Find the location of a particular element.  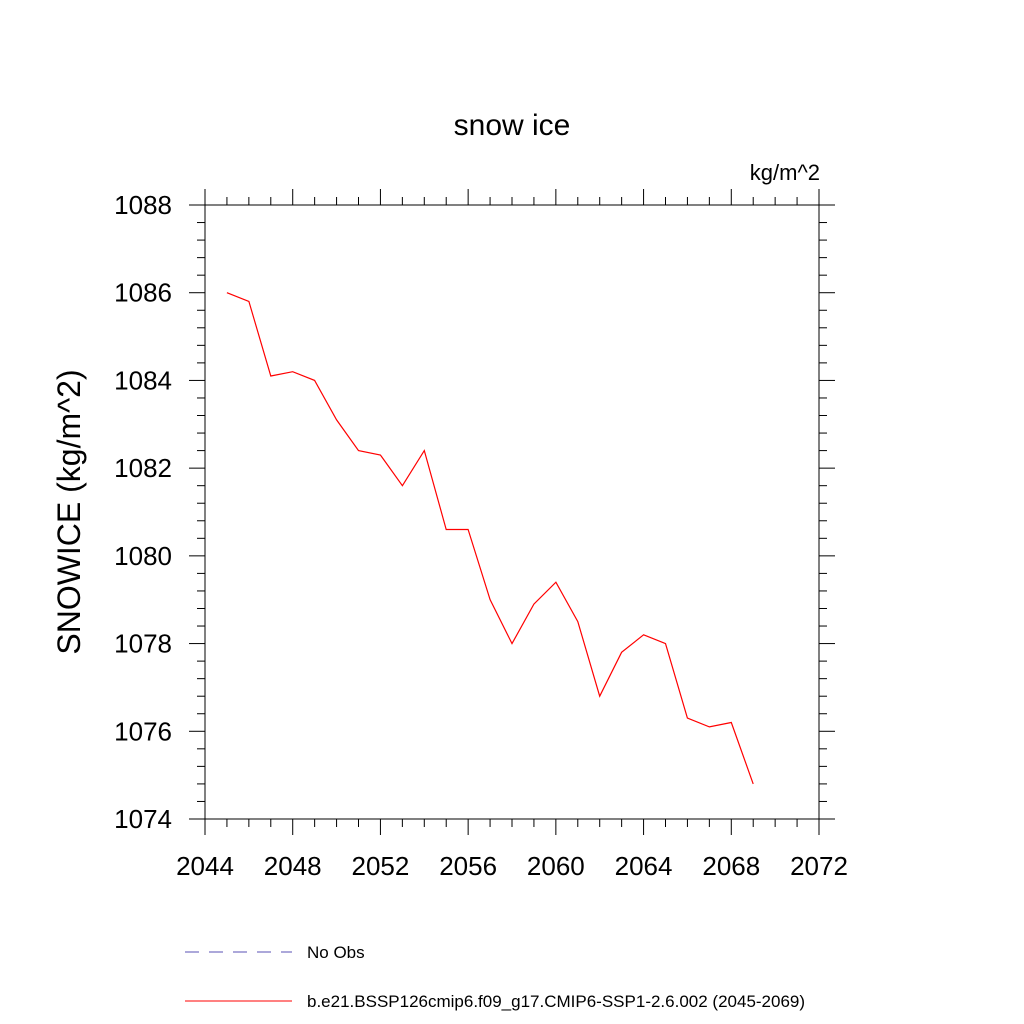

x-tick-label: 2064 is located at coordinates (644, 866).